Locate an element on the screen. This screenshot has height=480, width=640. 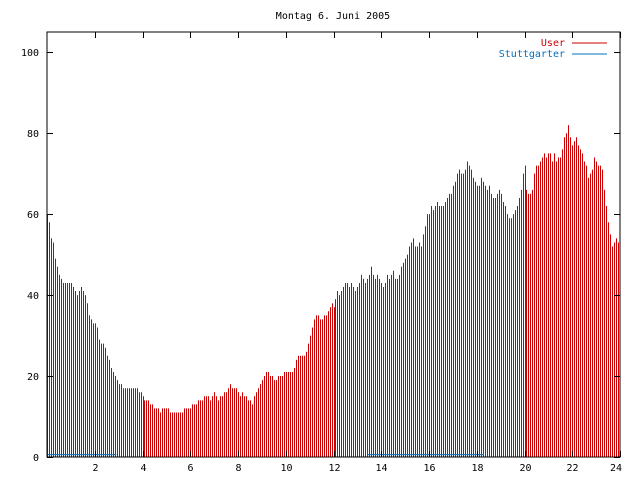
y-tick-label: 40 is located at coordinates (33, 296).